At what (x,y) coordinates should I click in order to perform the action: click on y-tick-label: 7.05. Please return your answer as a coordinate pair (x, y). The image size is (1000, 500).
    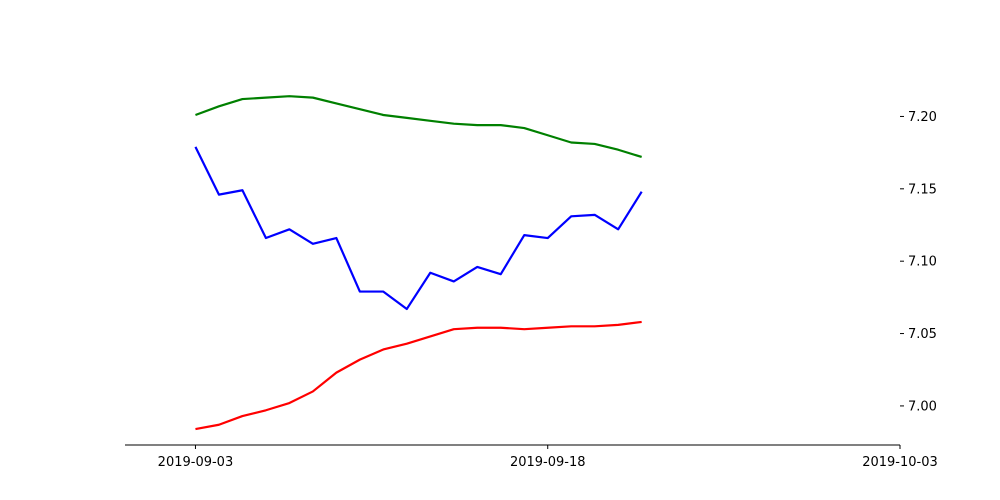
    Looking at the image, I should click on (922, 334).